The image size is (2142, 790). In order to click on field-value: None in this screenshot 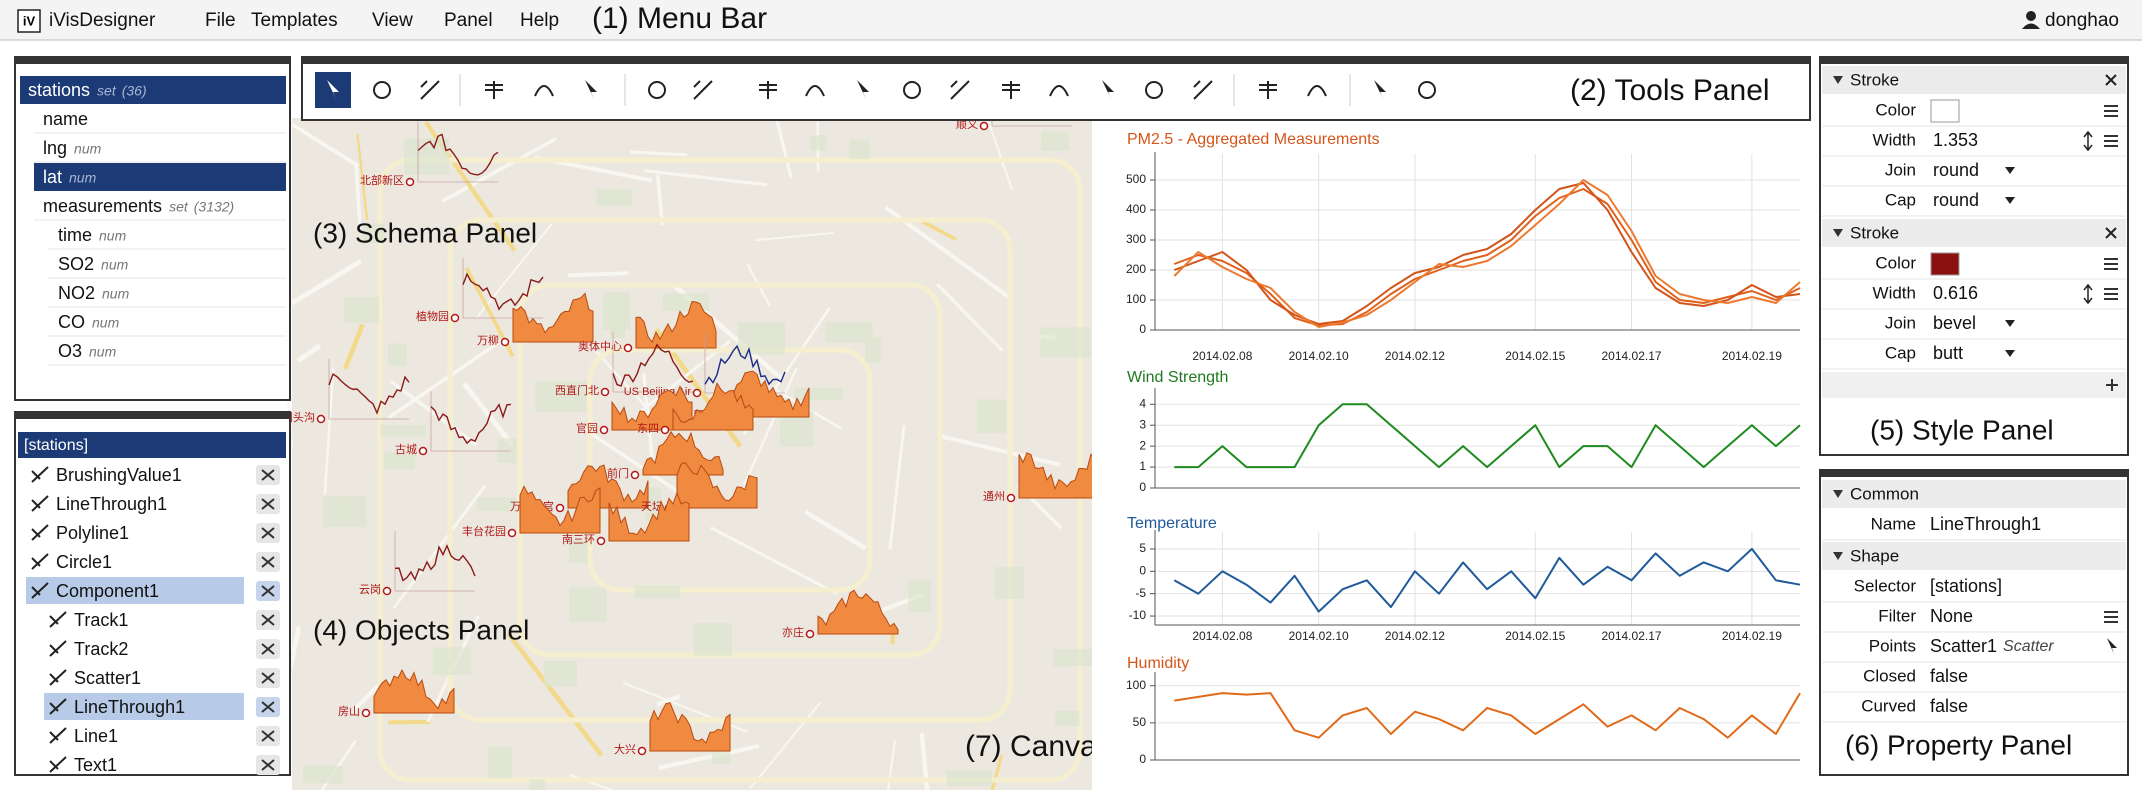, I will do `click(1951, 616)`.